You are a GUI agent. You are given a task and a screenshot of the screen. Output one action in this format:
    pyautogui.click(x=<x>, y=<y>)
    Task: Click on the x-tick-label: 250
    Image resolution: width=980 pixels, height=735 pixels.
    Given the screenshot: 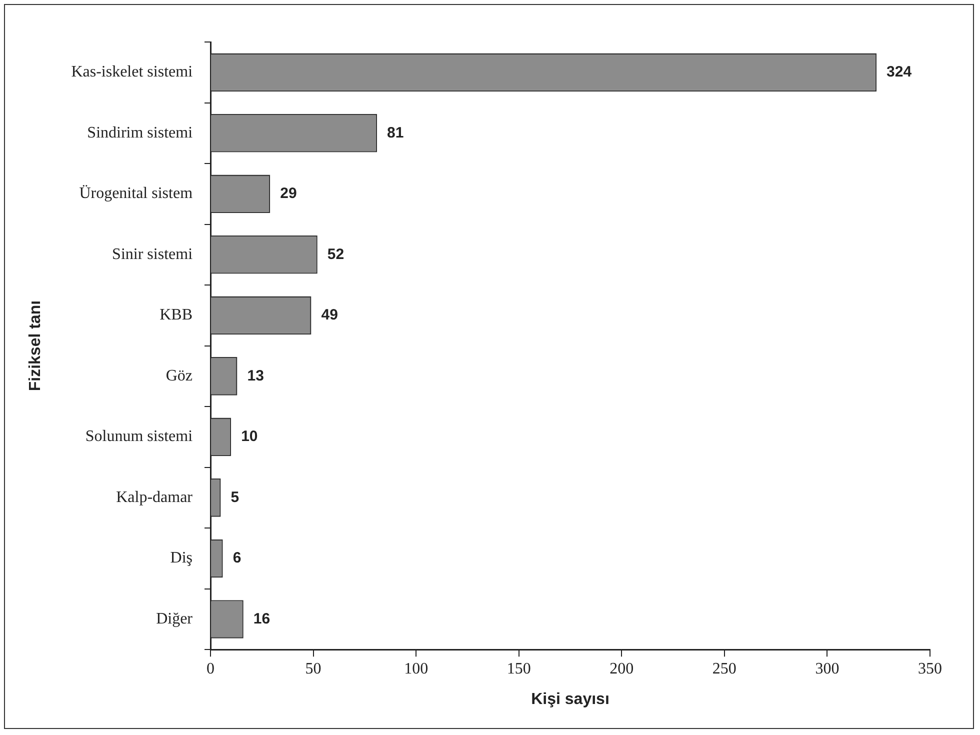 What is the action you would take?
    pyautogui.click(x=724, y=669)
    